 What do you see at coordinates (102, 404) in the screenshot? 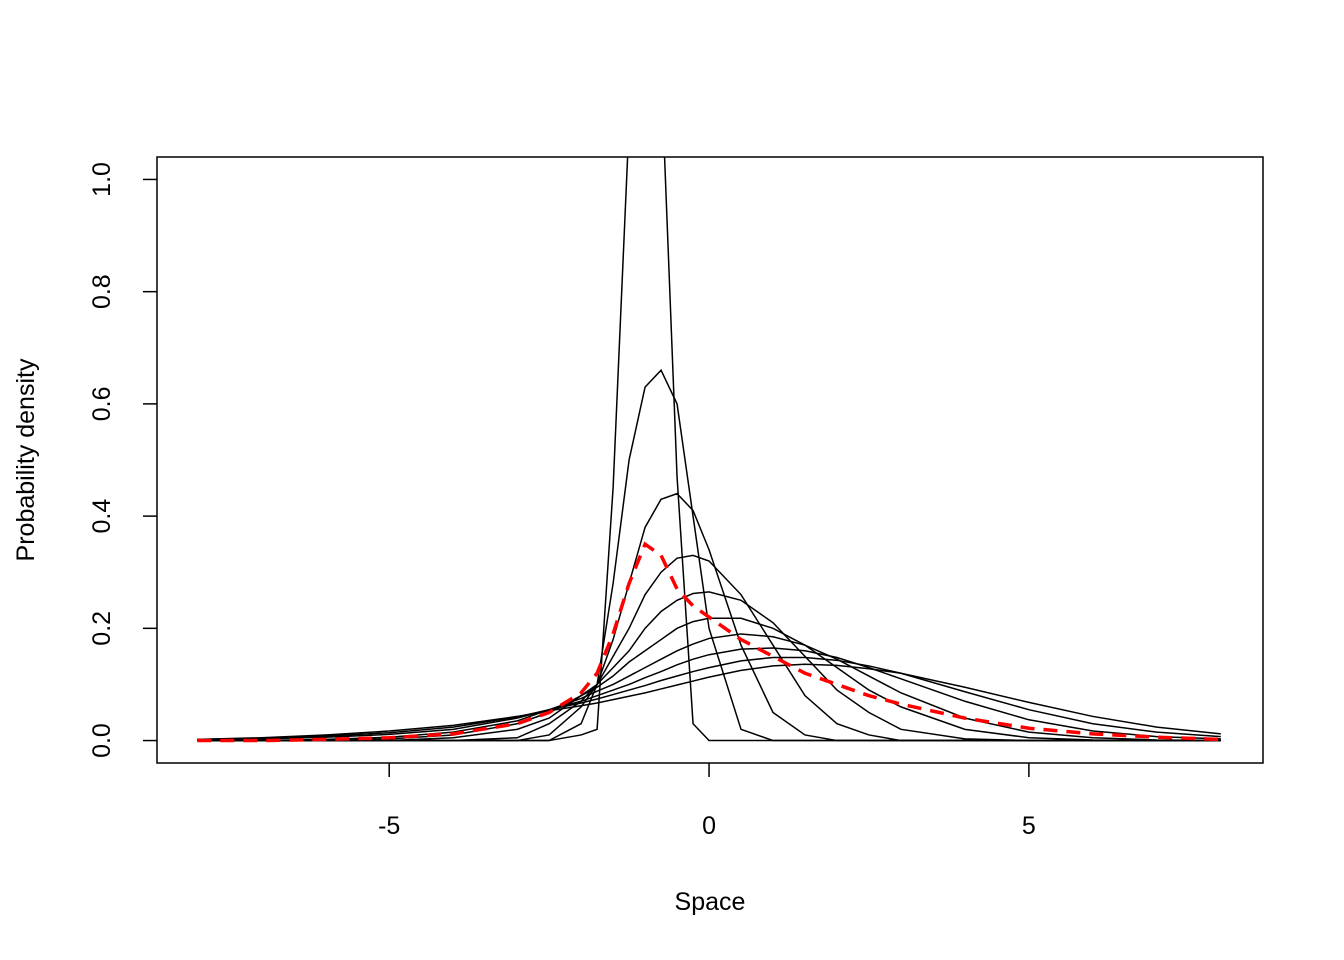
I see `y-tick-label: 0.6` at bounding box center [102, 404].